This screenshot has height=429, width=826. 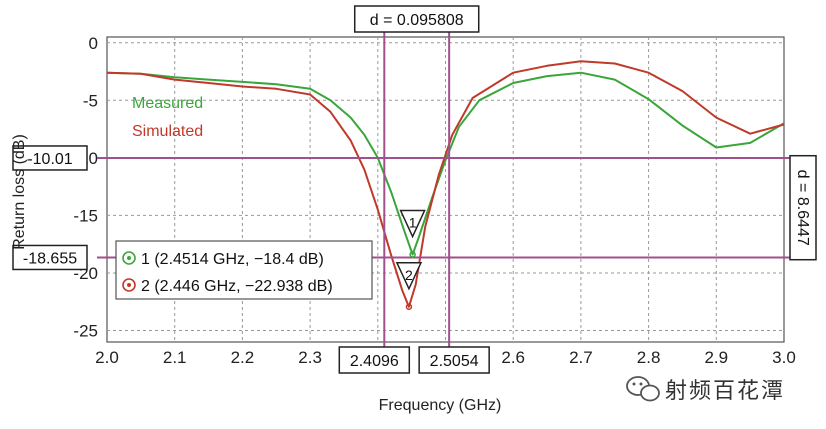 What do you see at coordinates (19, 192) in the screenshot?
I see `y-axis-label: Return loss (dB)` at bounding box center [19, 192].